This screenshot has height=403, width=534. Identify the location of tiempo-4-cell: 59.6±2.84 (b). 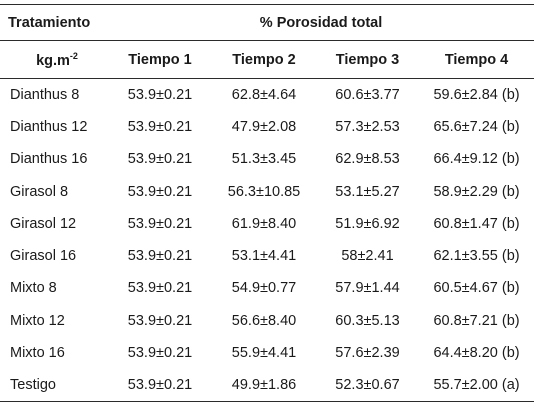
(476, 94).